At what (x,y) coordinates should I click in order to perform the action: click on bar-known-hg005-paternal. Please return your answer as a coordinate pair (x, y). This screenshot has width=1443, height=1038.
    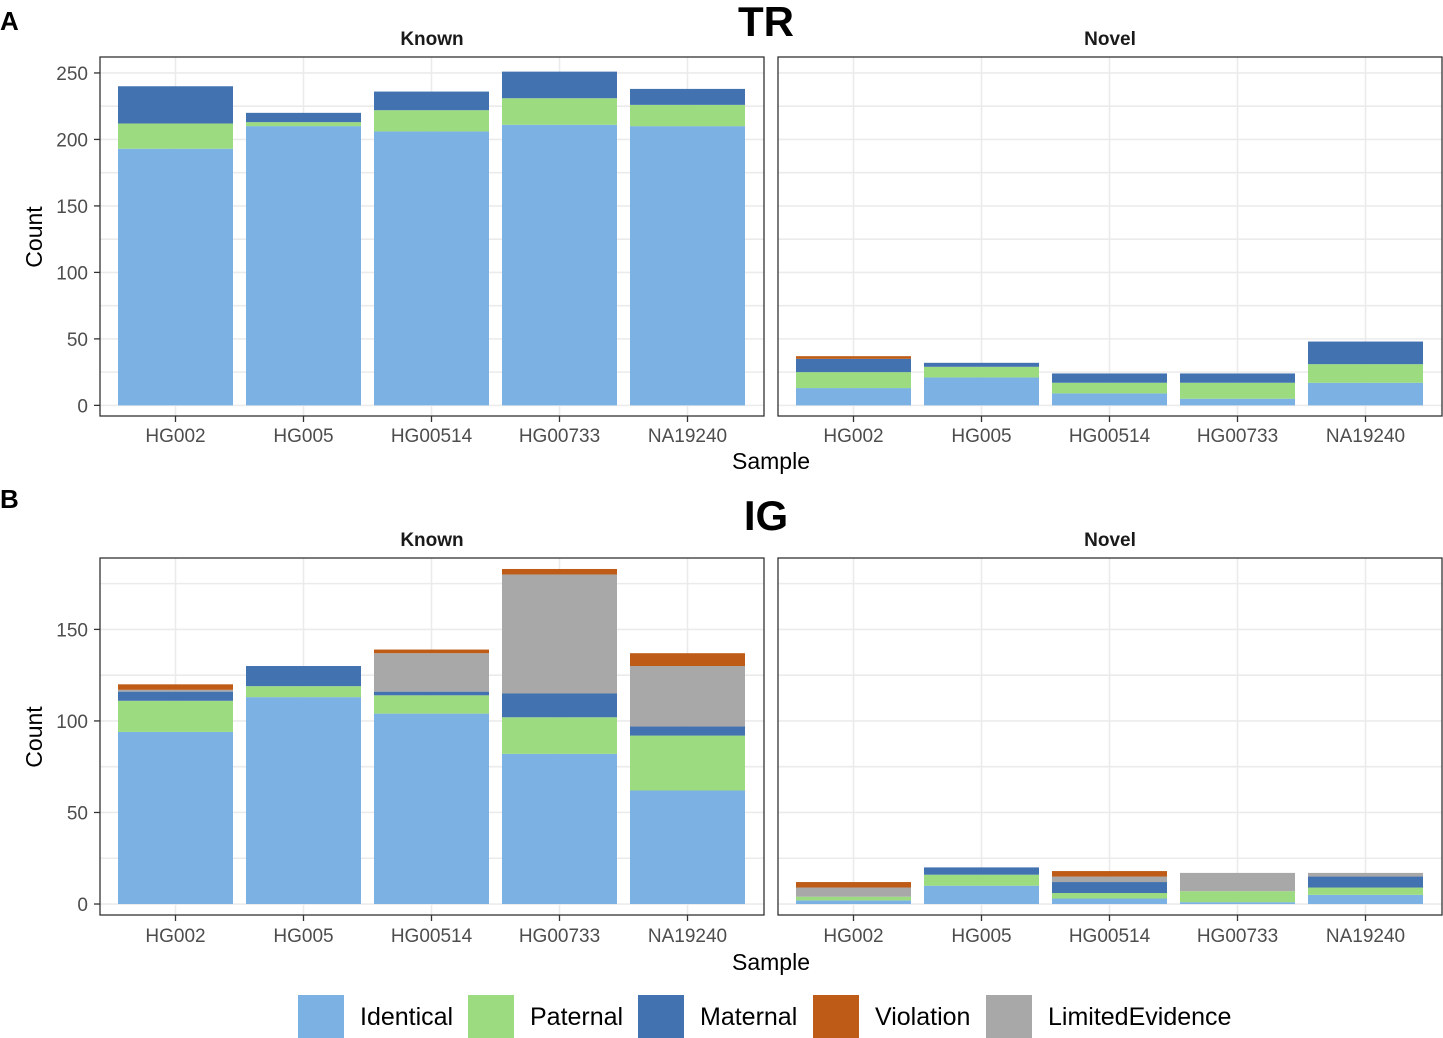
    Looking at the image, I should click on (303, 692).